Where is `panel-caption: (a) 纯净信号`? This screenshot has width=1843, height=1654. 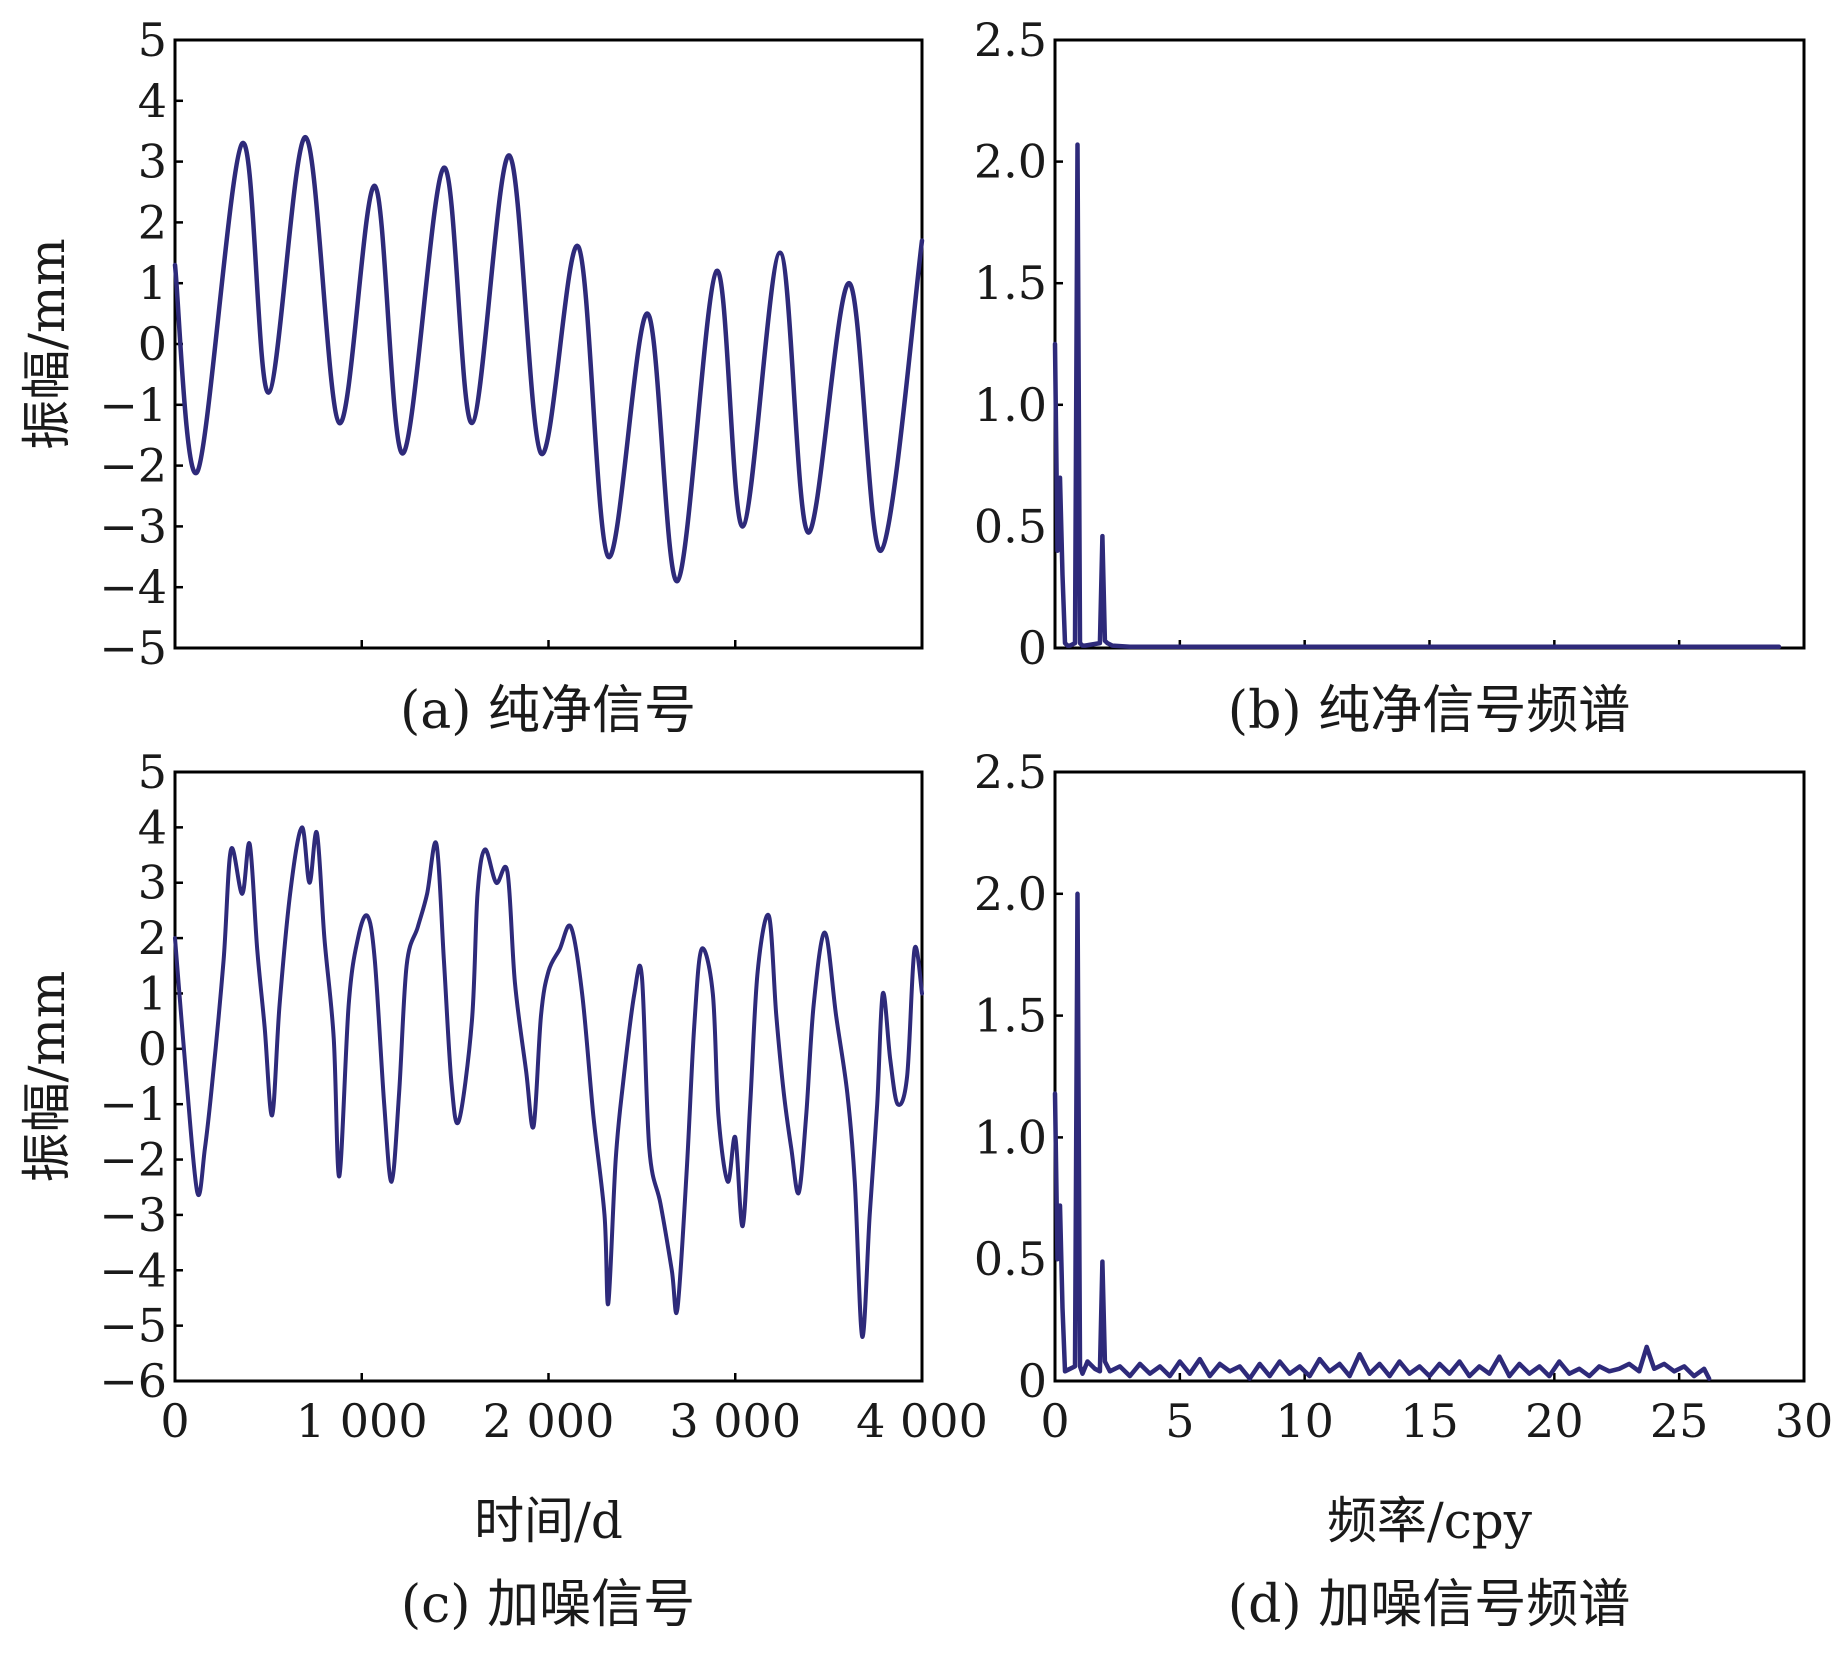 panel-caption: (a) 纯净信号 is located at coordinates (548, 711).